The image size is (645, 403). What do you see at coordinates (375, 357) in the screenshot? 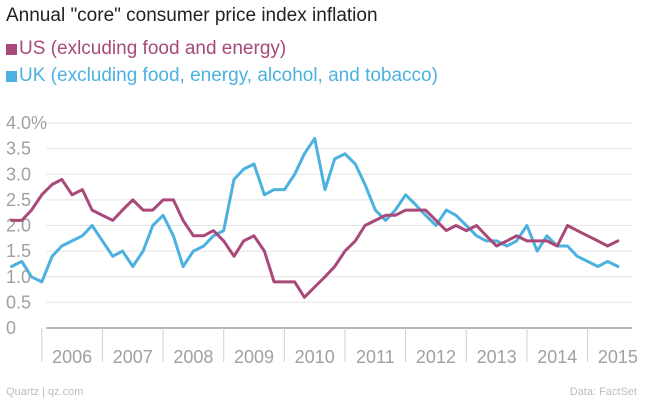
I see `x-tick-label: 2011` at bounding box center [375, 357].